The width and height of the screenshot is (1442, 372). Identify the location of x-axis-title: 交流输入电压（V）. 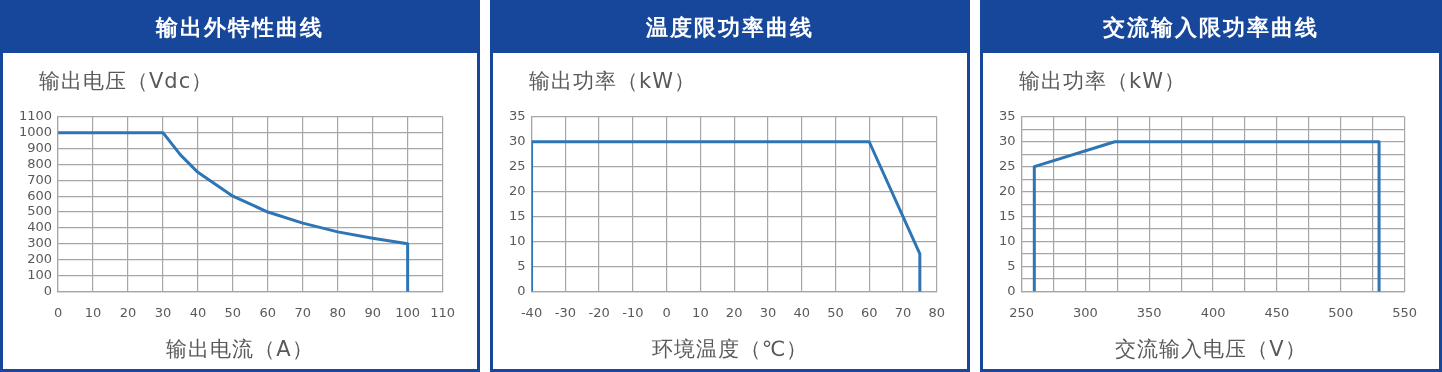
(1211, 349).